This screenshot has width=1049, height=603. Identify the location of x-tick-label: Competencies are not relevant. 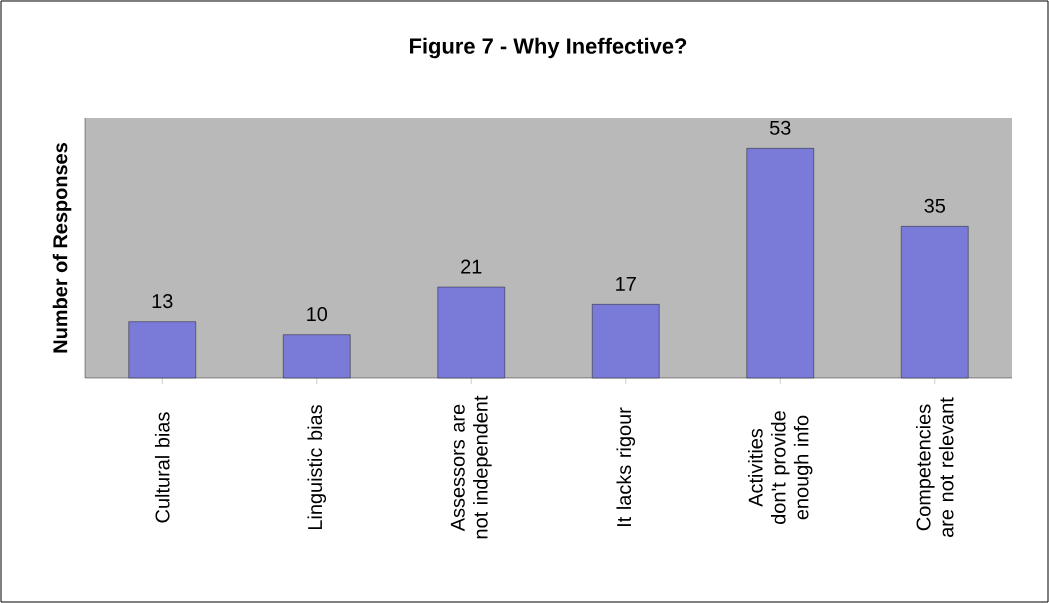
(934, 467).